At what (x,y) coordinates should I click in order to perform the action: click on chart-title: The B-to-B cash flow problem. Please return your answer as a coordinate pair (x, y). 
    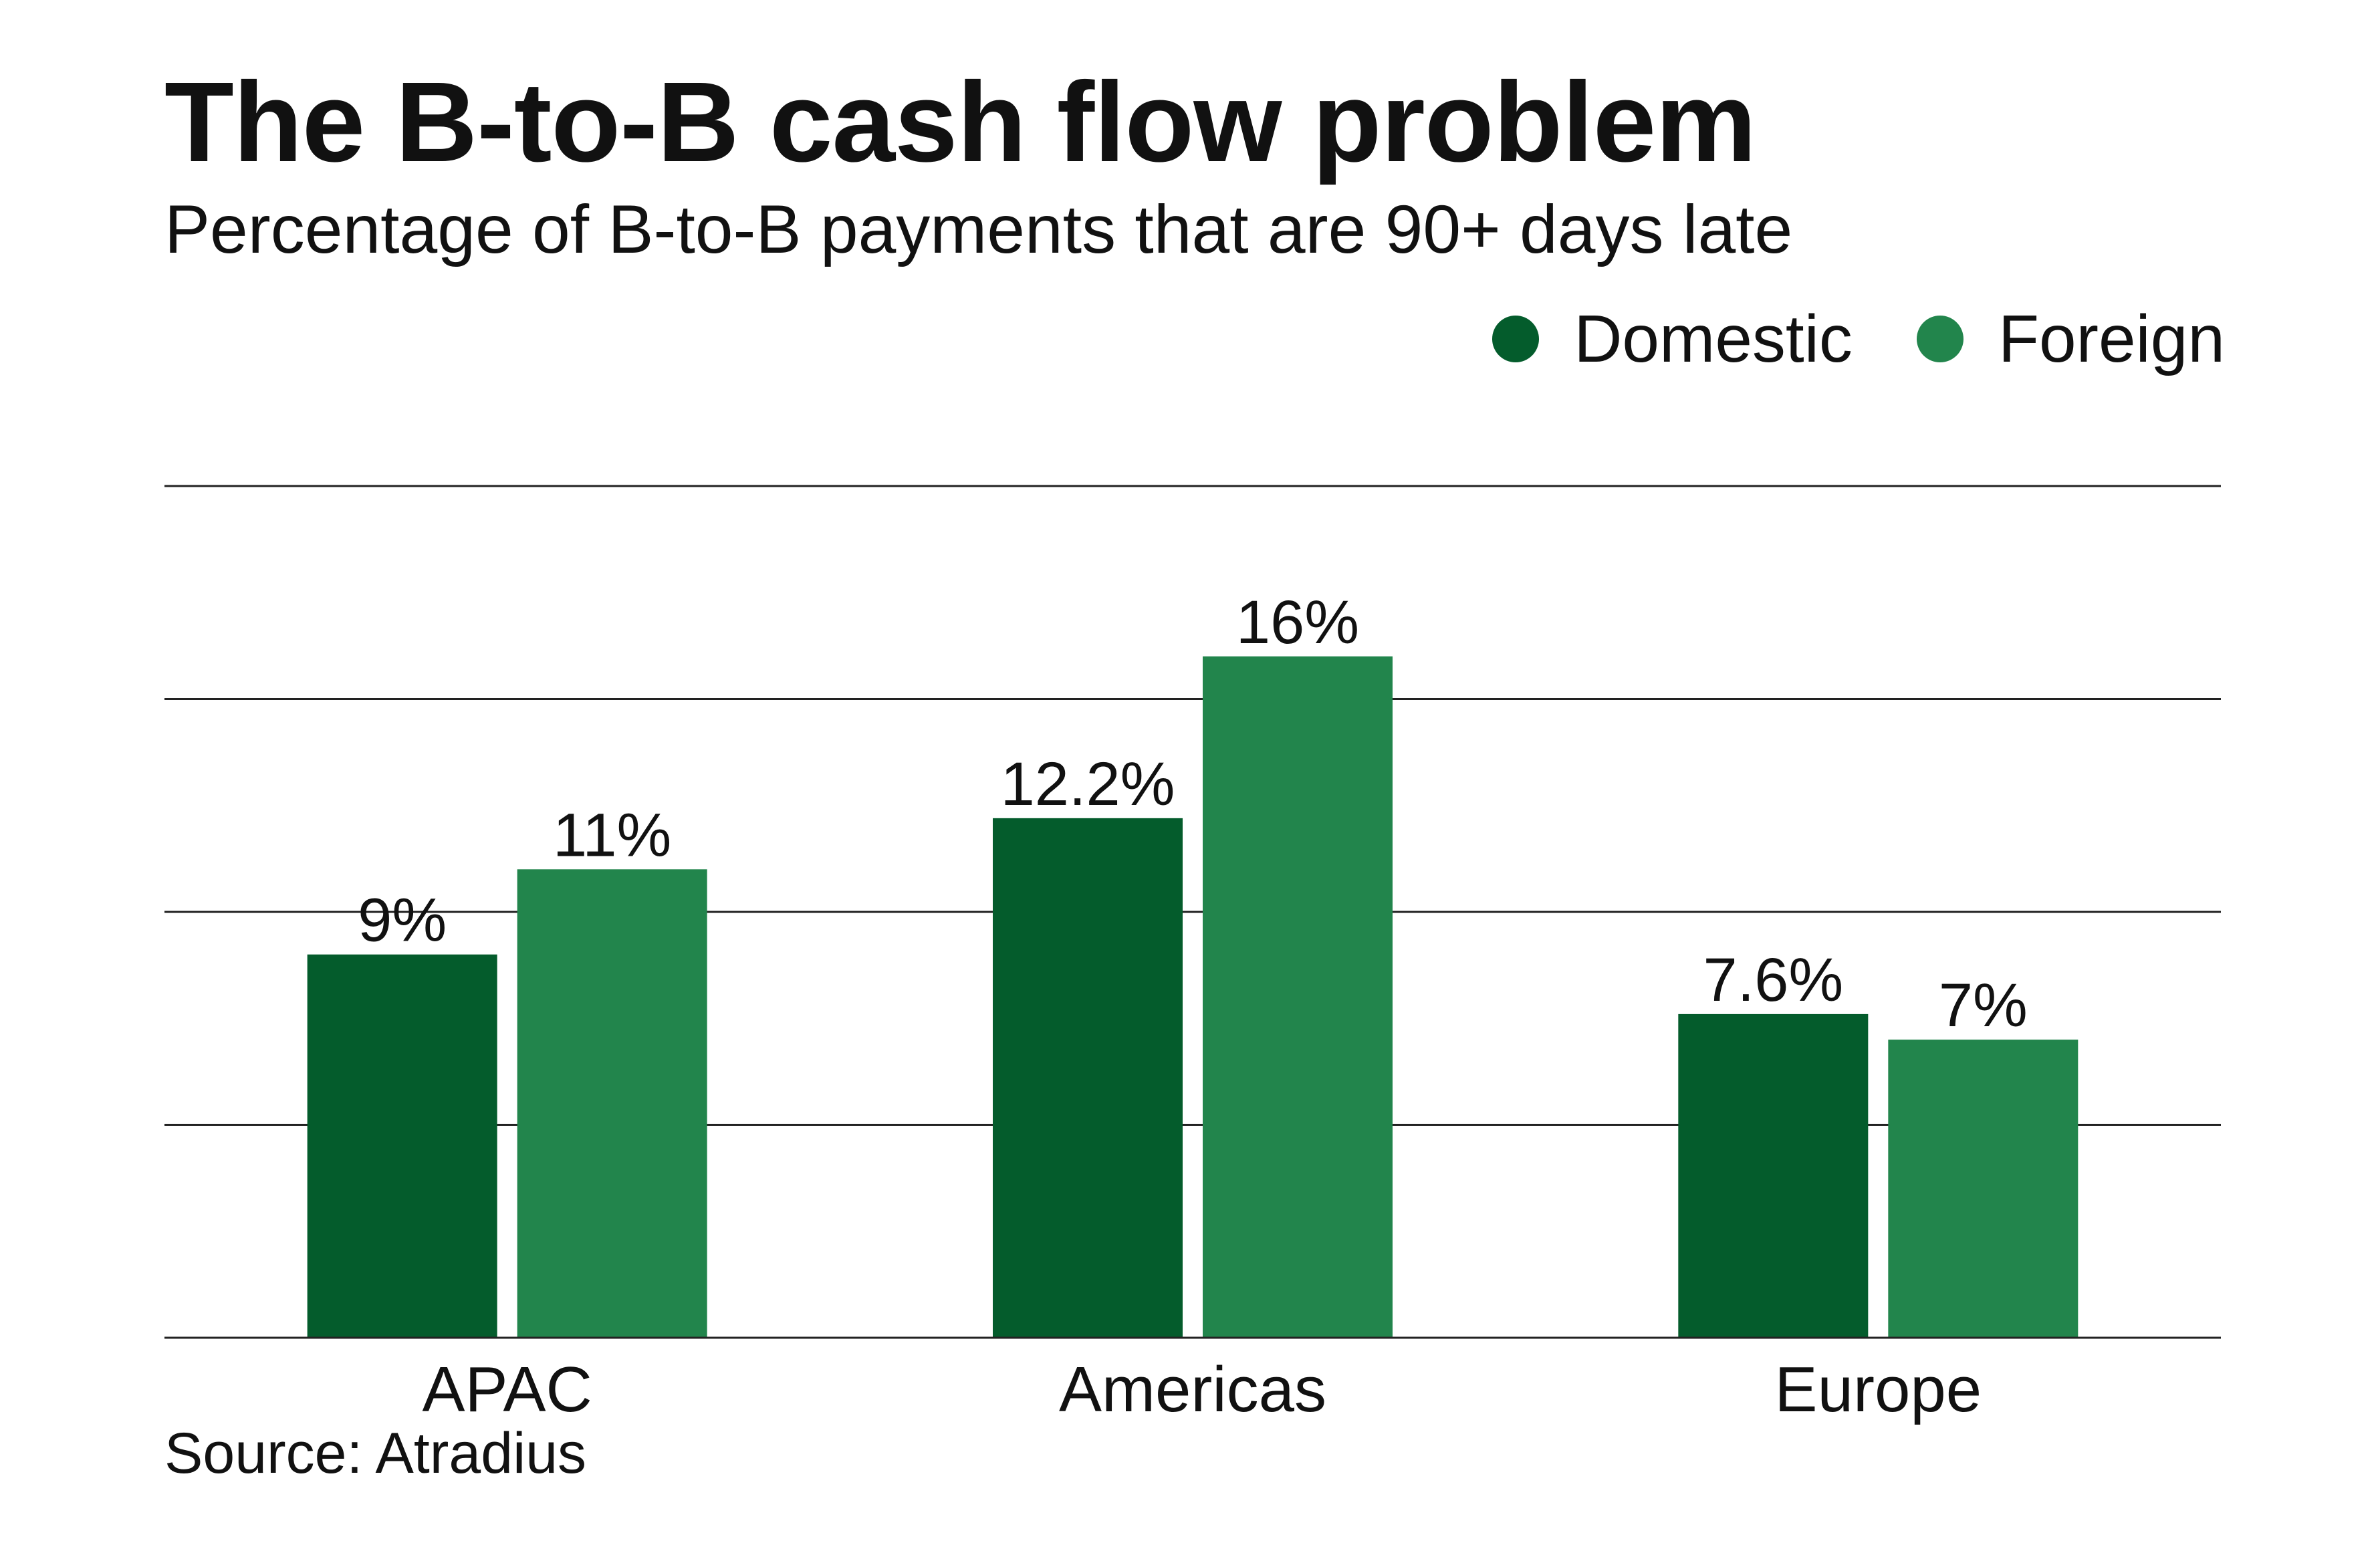
    Looking at the image, I should click on (960, 122).